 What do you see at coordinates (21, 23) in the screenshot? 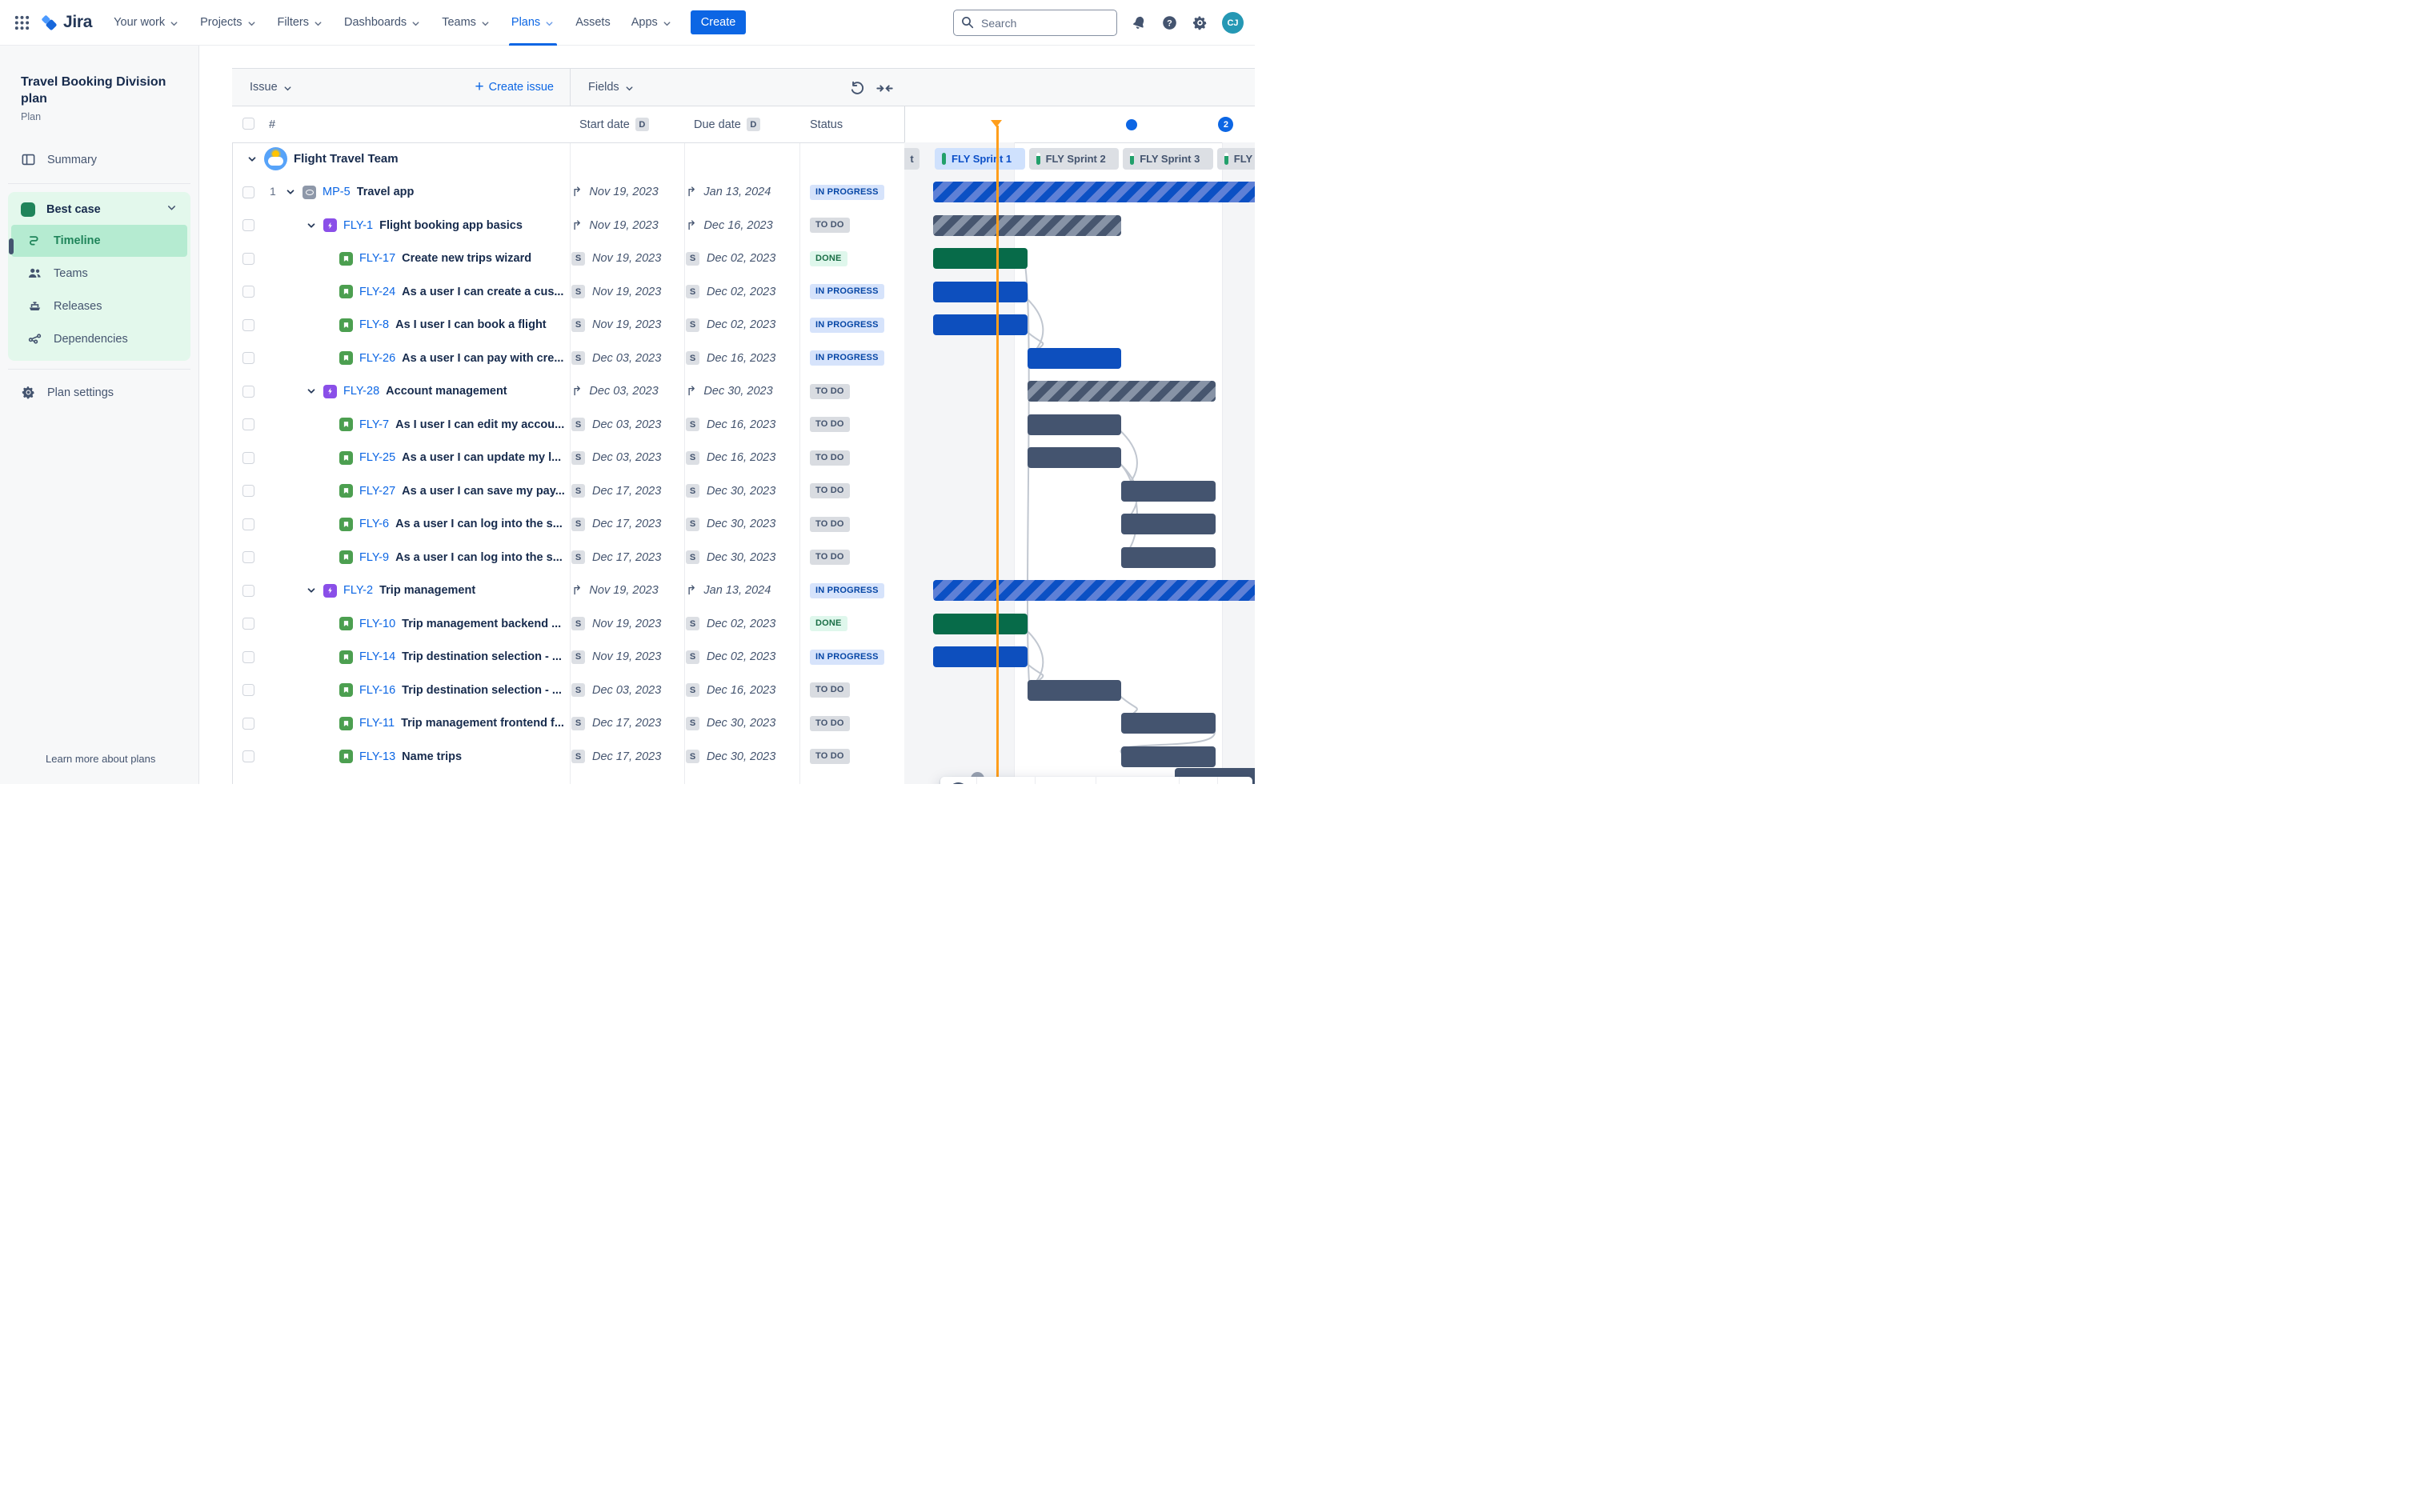
I see `app-switcher-icon` at bounding box center [21, 23].